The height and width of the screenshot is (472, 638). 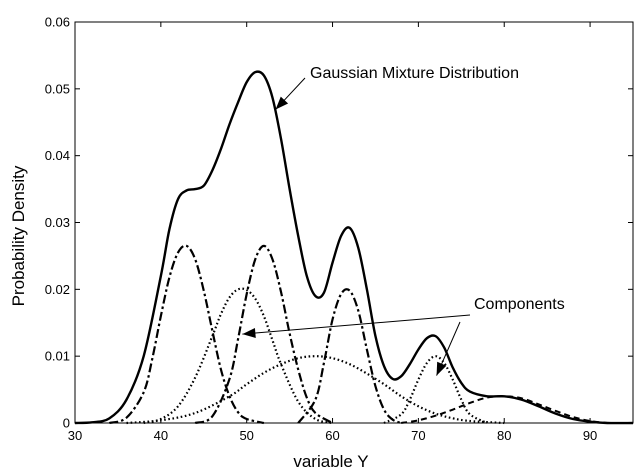 I want to click on y-tick-label: 0.02, so click(x=57, y=289).